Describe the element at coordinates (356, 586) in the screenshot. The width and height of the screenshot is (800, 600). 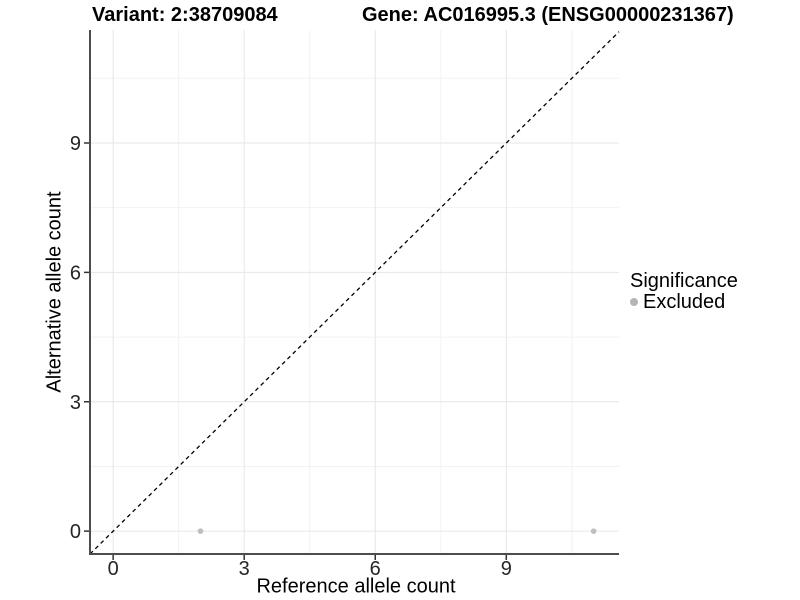
I see `x-axis-title: Reference allele count` at that location.